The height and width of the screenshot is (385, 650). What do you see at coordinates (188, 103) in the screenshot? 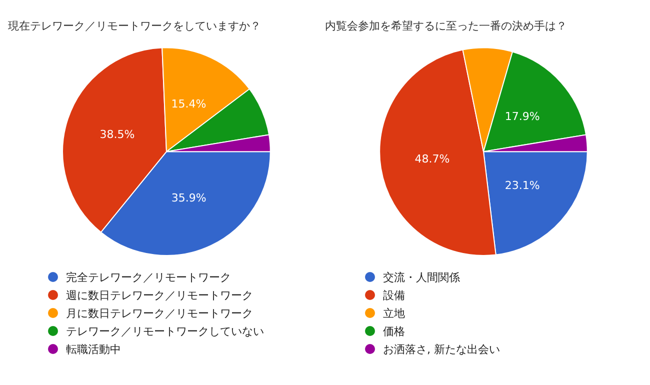
I see `data-label: 15.4%` at bounding box center [188, 103].